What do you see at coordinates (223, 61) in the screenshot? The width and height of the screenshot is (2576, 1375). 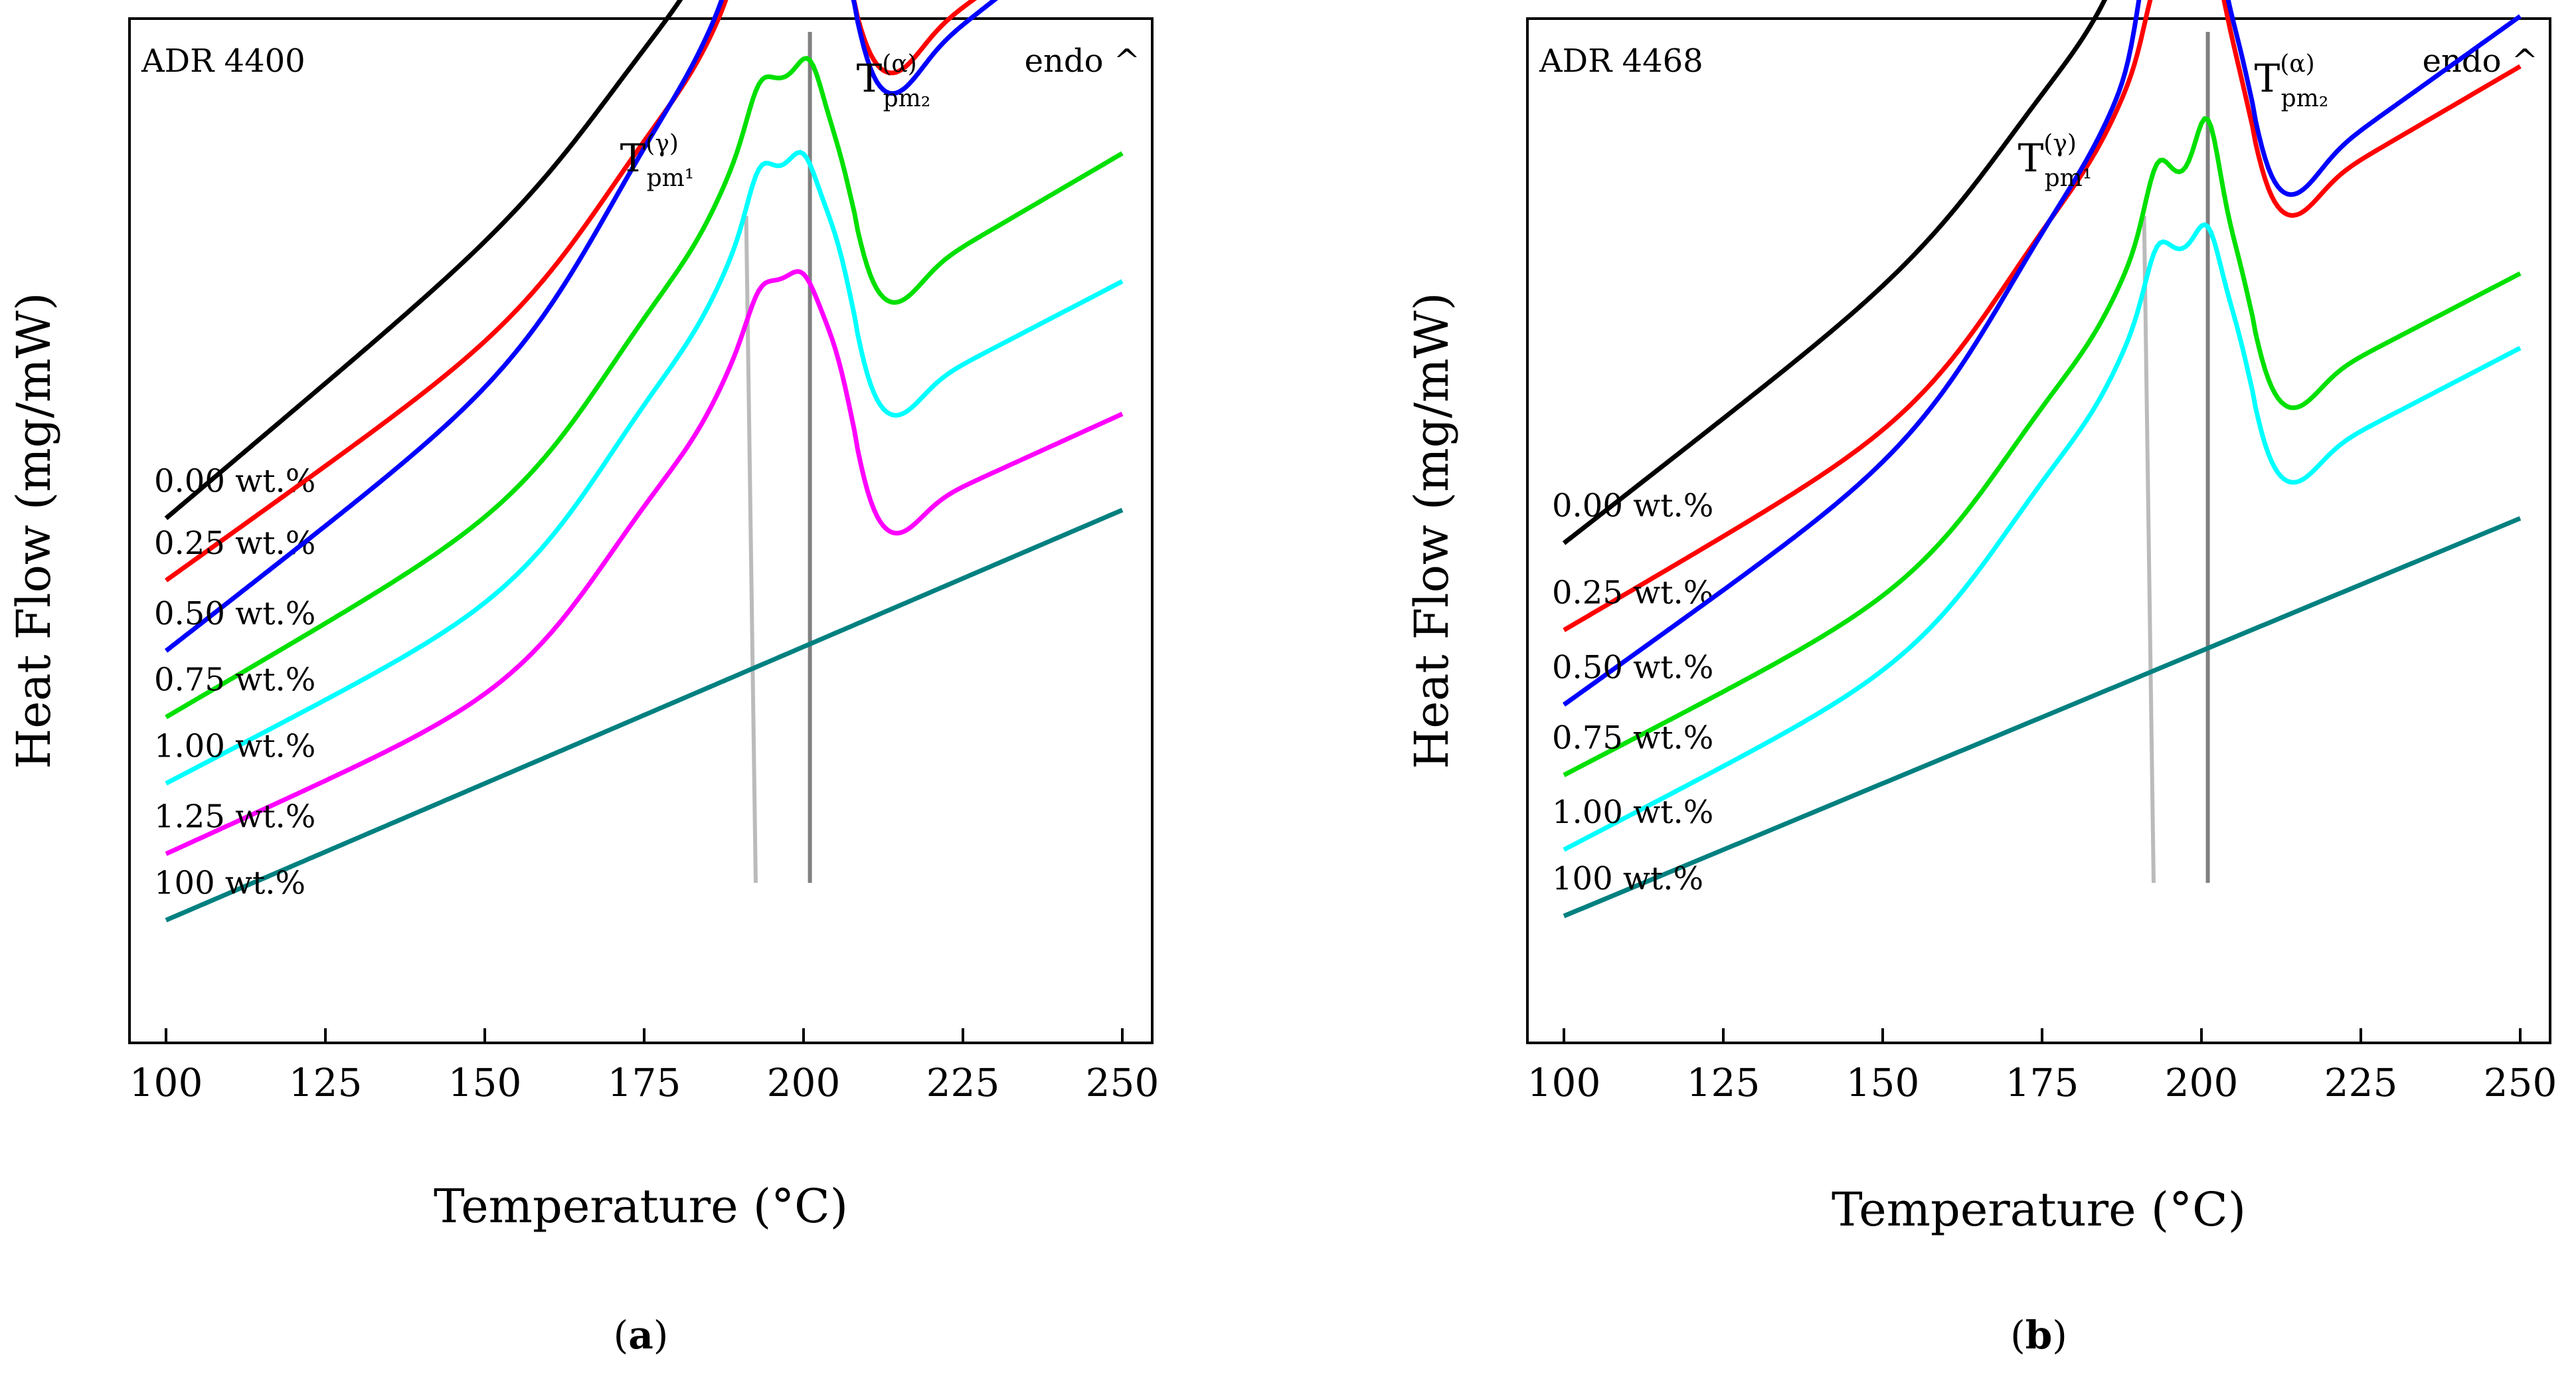 I see `panel-title: ADR 4400` at bounding box center [223, 61].